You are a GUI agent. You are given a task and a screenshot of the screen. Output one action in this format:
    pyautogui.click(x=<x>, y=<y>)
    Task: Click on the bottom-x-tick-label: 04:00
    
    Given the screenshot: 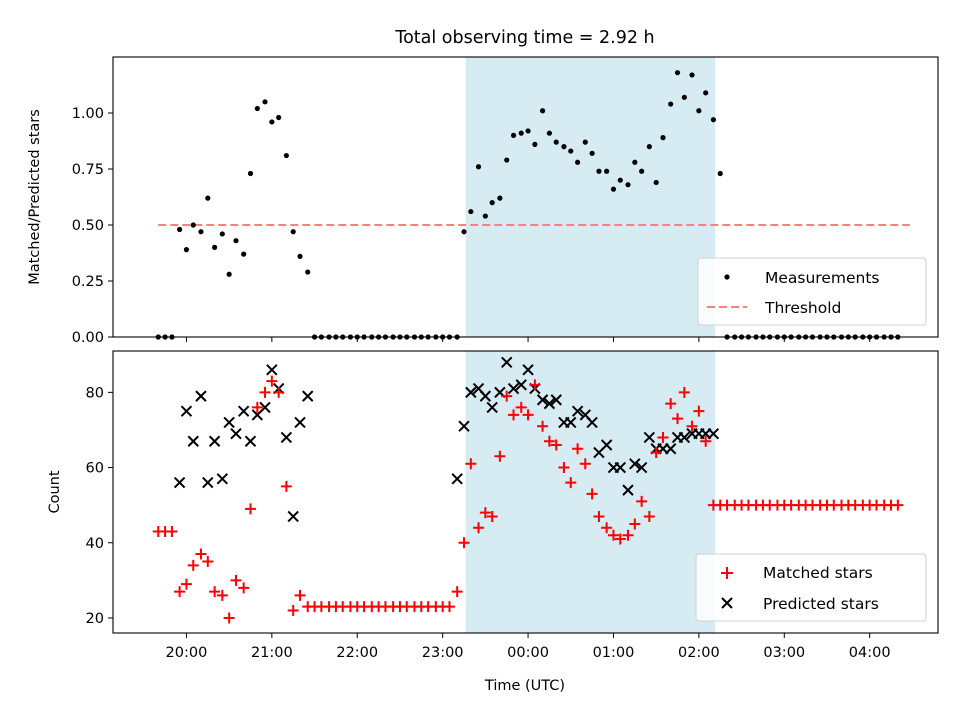 What is the action you would take?
    pyautogui.click(x=870, y=653)
    